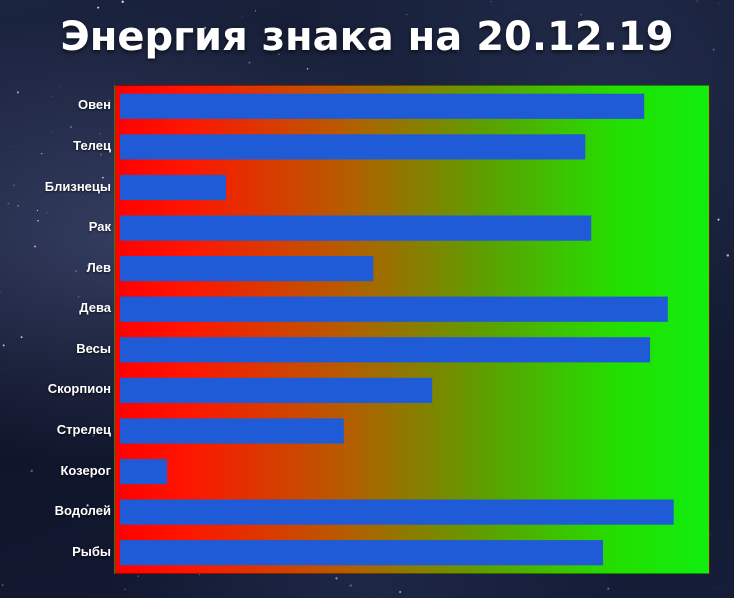 This screenshot has width=734, height=598. Describe the element at coordinates (82, 511) in the screenshot. I see `category-label: Водолей` at that location.